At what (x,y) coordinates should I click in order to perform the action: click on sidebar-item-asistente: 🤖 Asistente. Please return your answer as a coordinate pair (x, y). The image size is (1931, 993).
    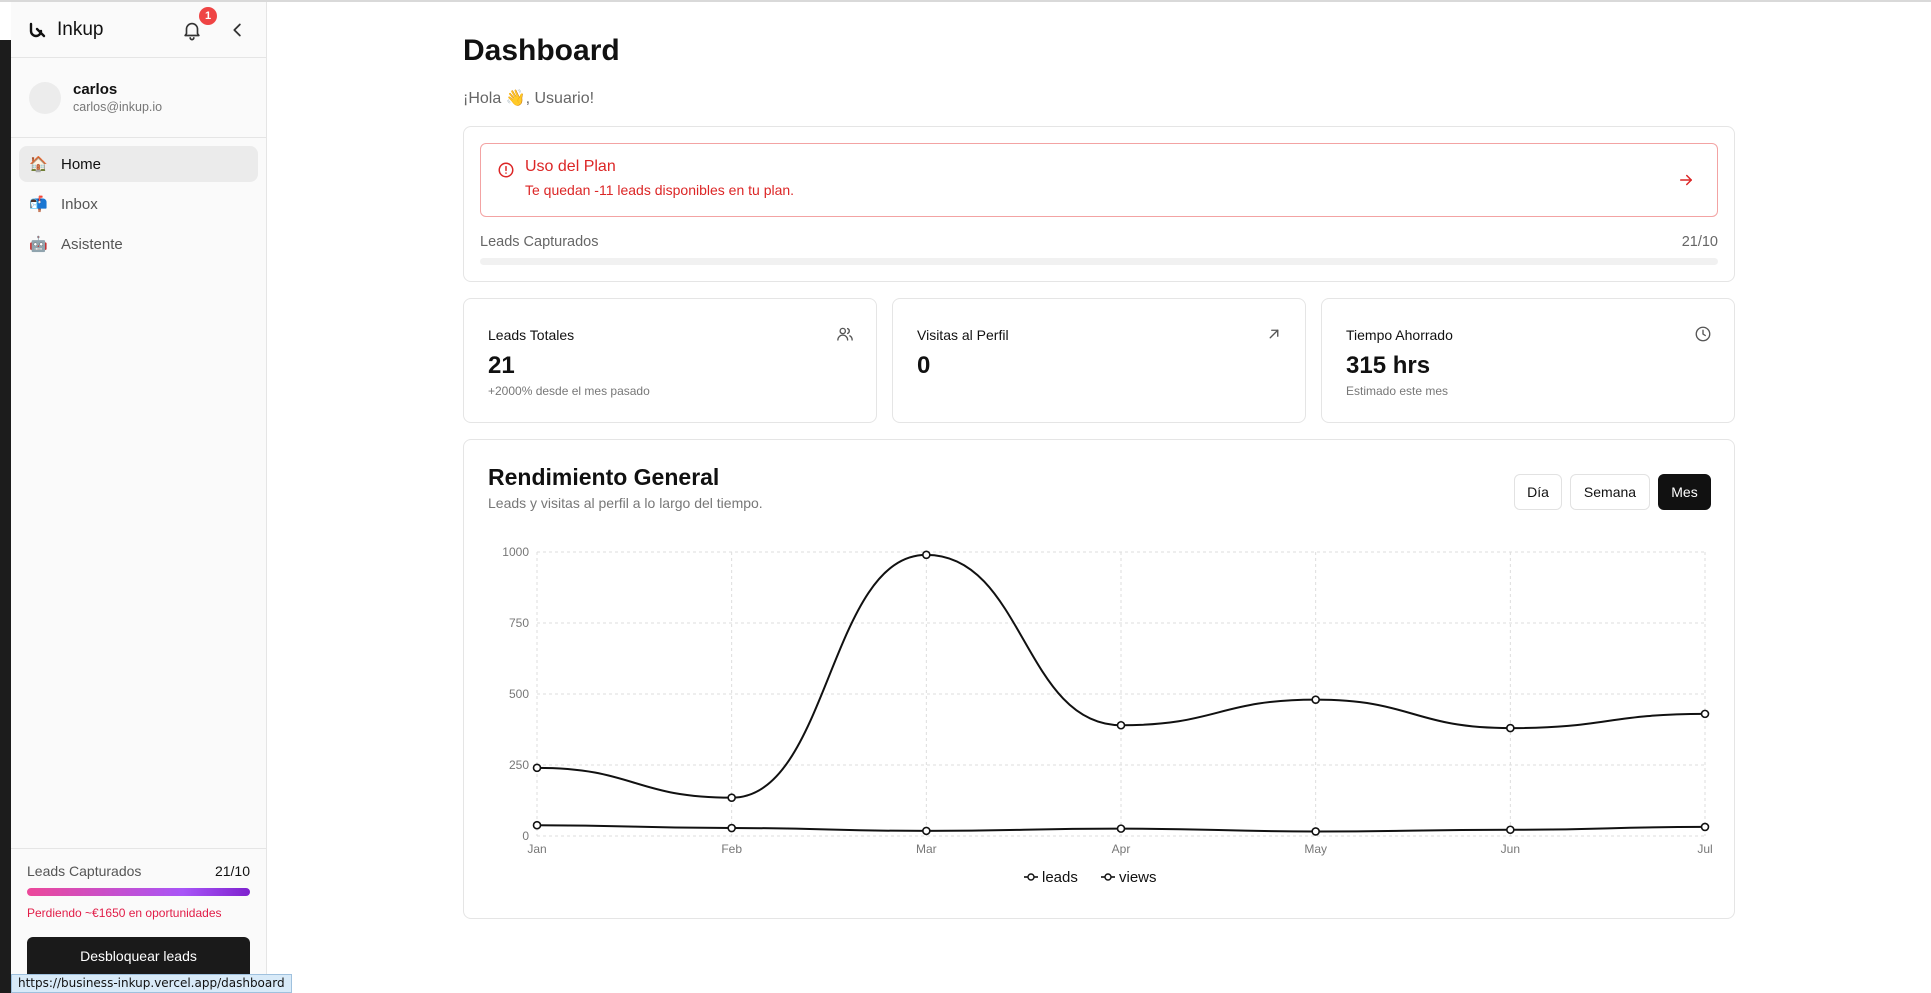
    Looking at the image, I should click on (138, 244).